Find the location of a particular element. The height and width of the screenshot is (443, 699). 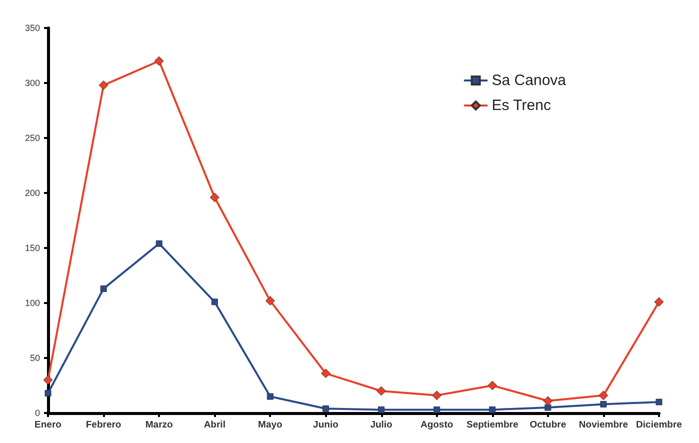

y-tick-label: 350 is located at coordinates (32, 28).